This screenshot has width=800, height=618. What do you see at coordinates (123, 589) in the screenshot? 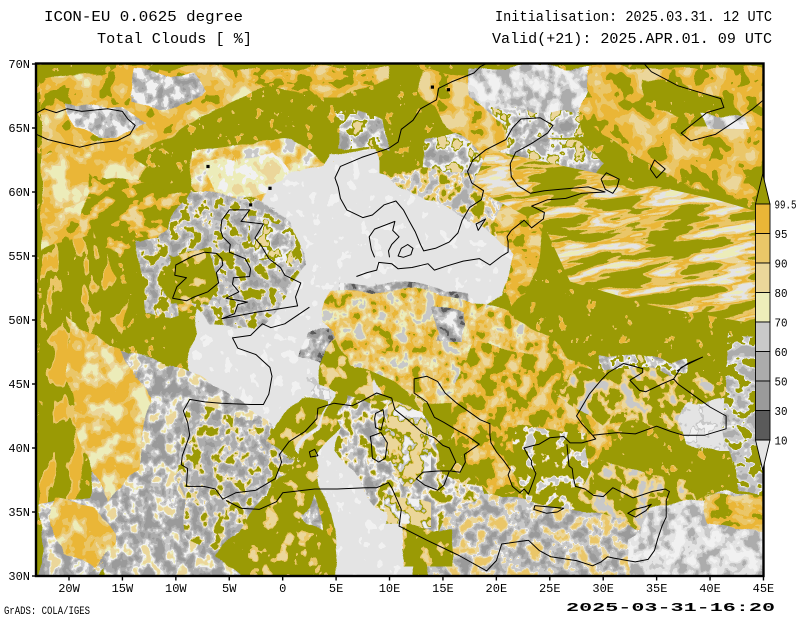
I see `svg-text: 15W` at bounding box center [123, 589].